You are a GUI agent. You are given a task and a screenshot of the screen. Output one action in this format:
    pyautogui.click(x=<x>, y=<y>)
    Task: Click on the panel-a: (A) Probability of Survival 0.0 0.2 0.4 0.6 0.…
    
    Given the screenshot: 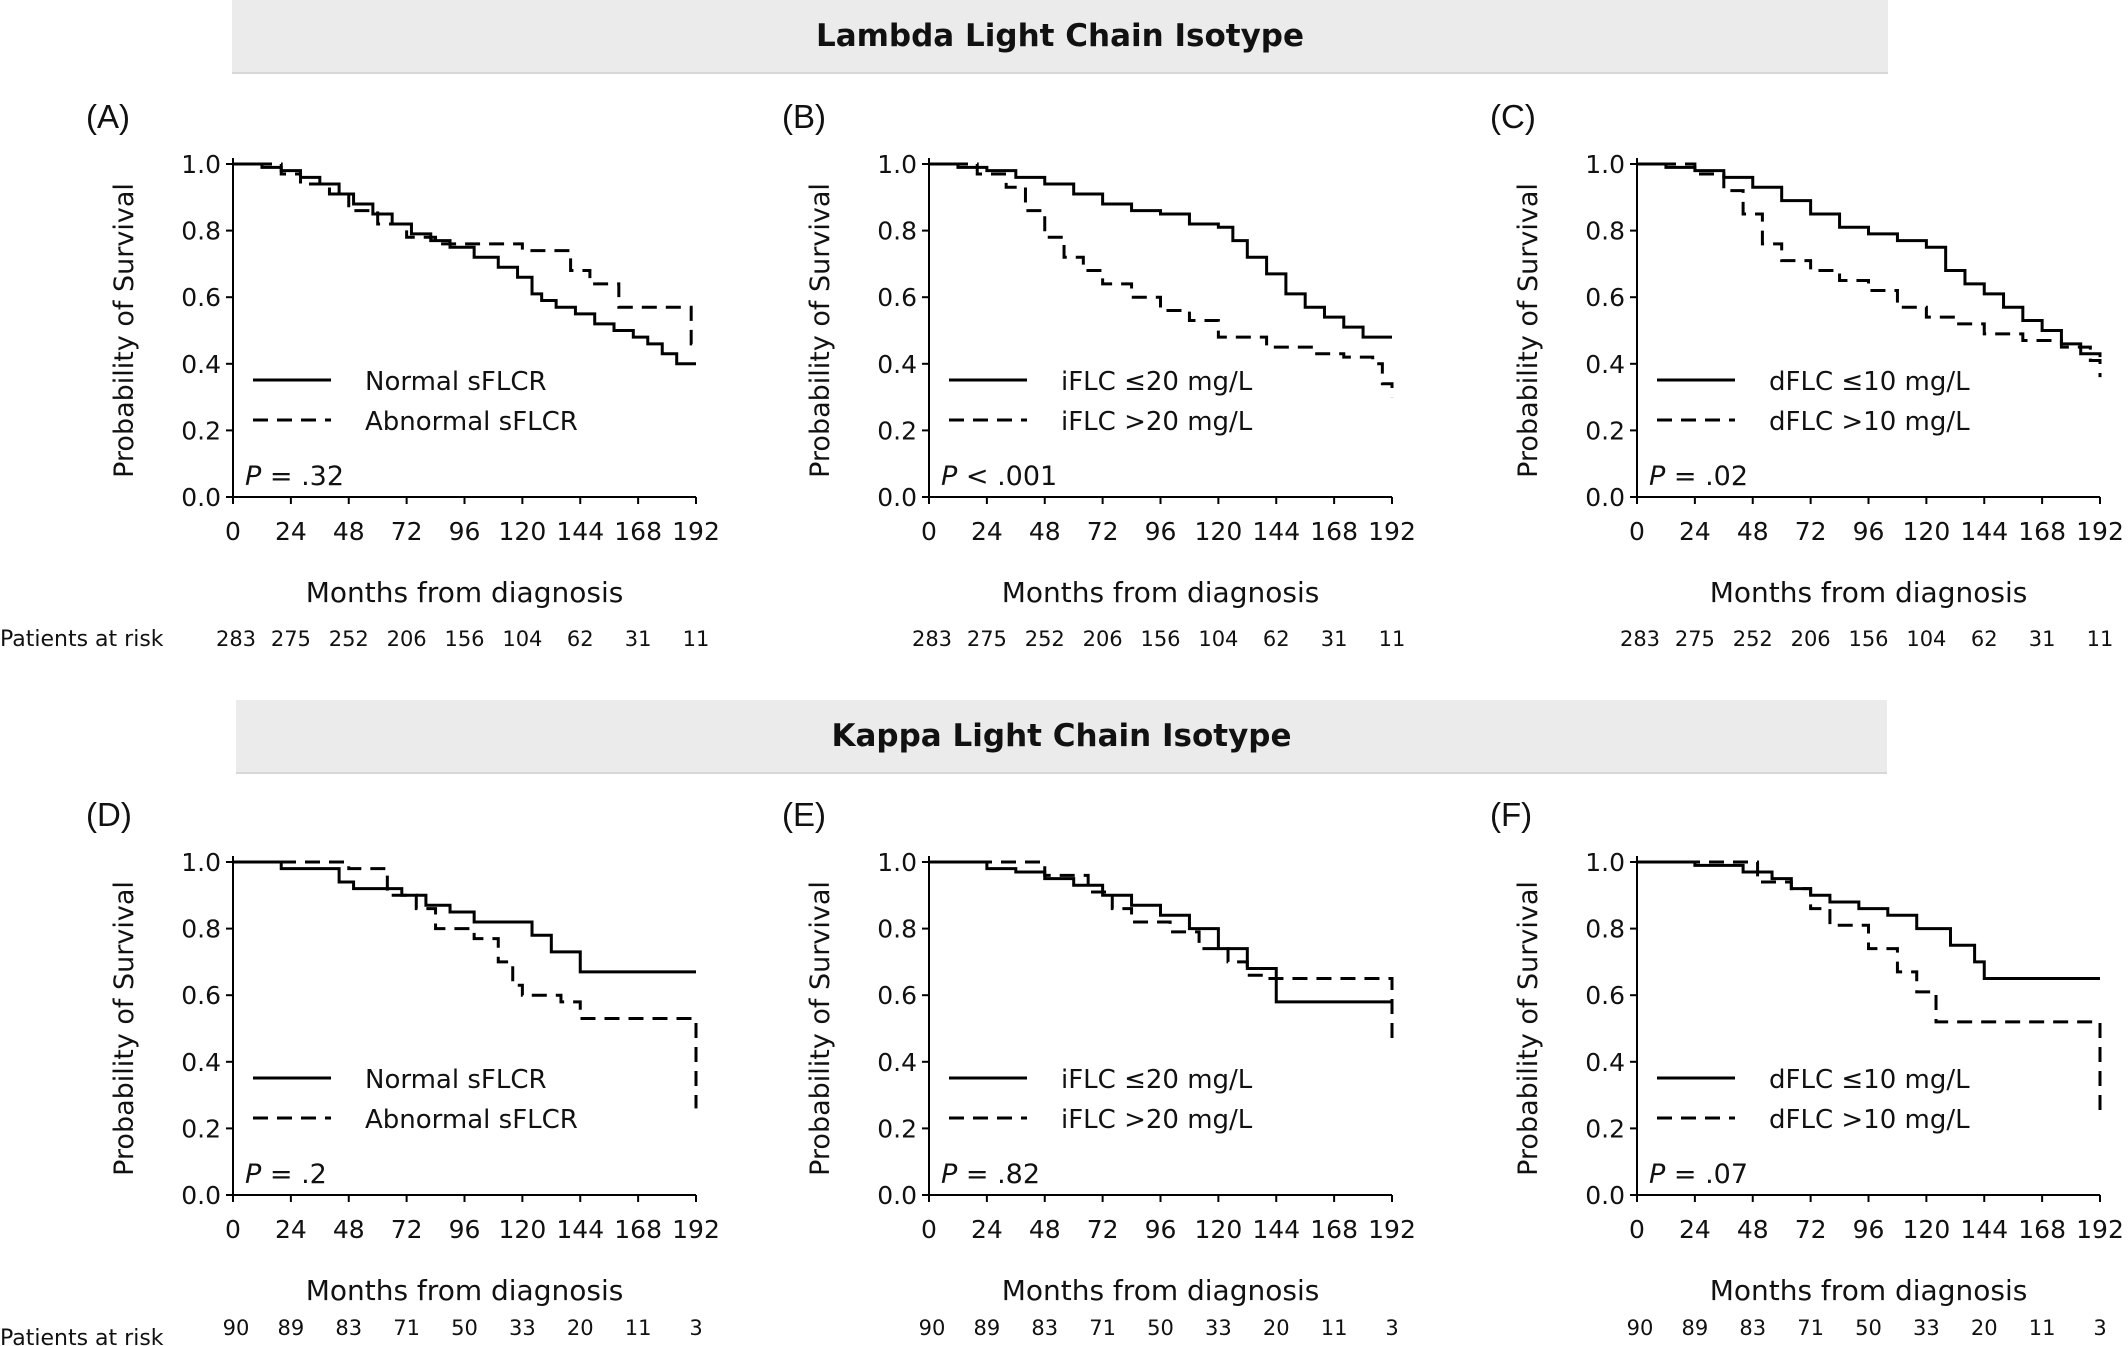 What is the action you would take?
    pyautogui.click(x=403, y=374)
    